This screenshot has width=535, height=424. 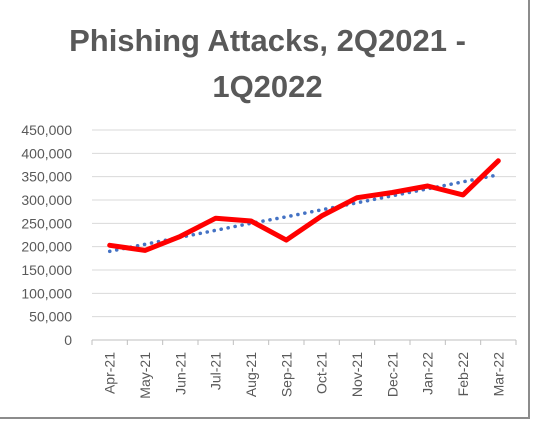 What do you see at coordinates (46, 247) in the screenshot?
I see `y-tick-label: 200,000` at bounding box center [46, 247].